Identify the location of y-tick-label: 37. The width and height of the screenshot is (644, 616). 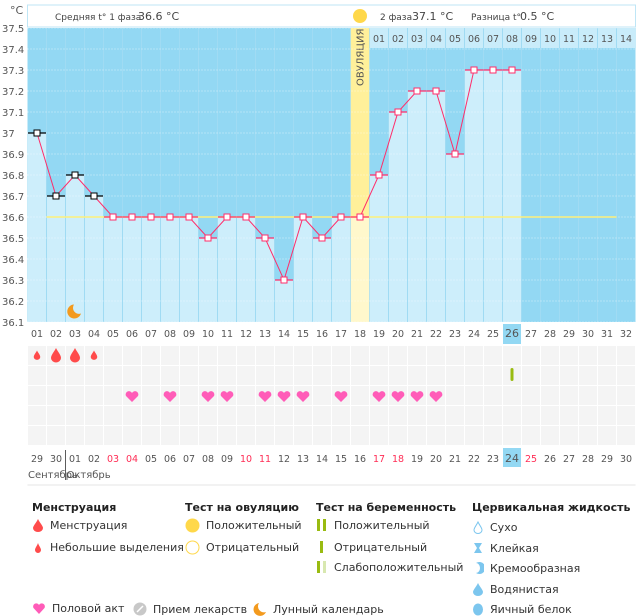
(8, 134).